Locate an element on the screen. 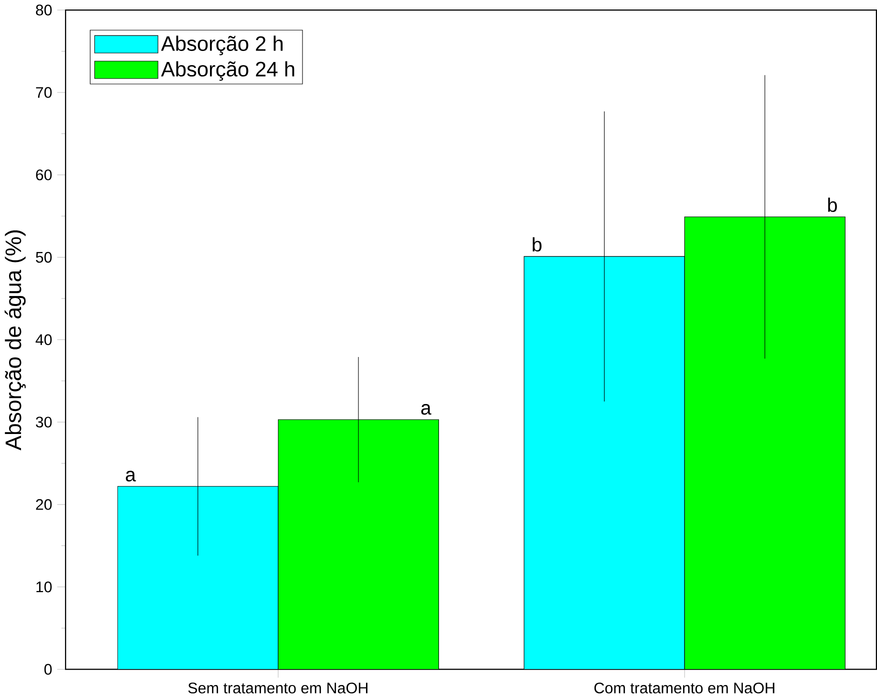 Image resolution: width=877 pixels, height=698 pixels. x-tick-label: Com tratamento em NaOH is located at coordinates (684, 688).